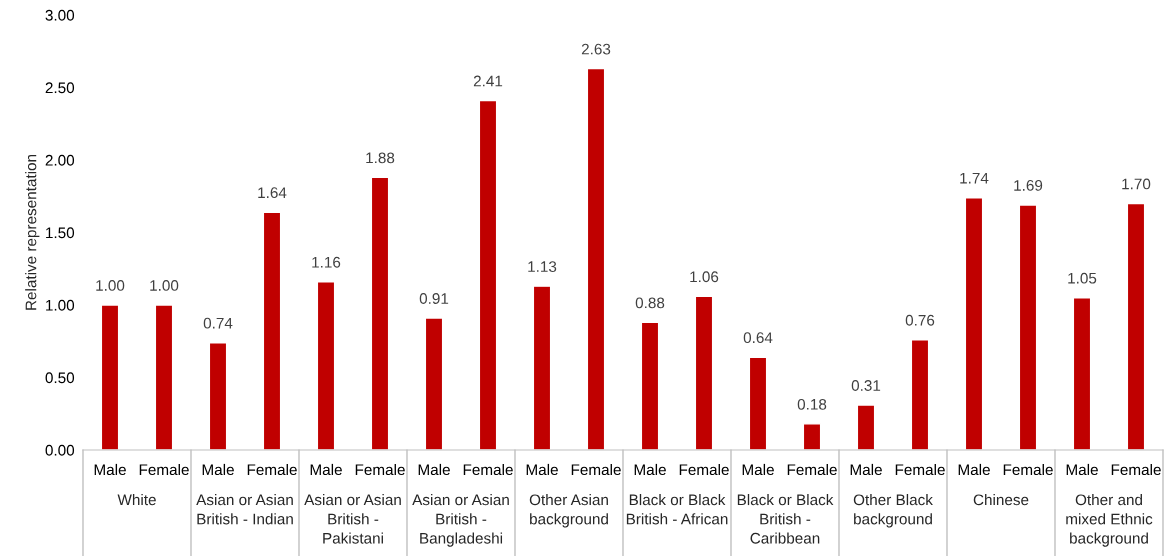 This screenshot has height=556, width=1165. Describe the element at coordinates (60, 160) in the screenshot. I see `y-tick-label: 2.00` at that location.